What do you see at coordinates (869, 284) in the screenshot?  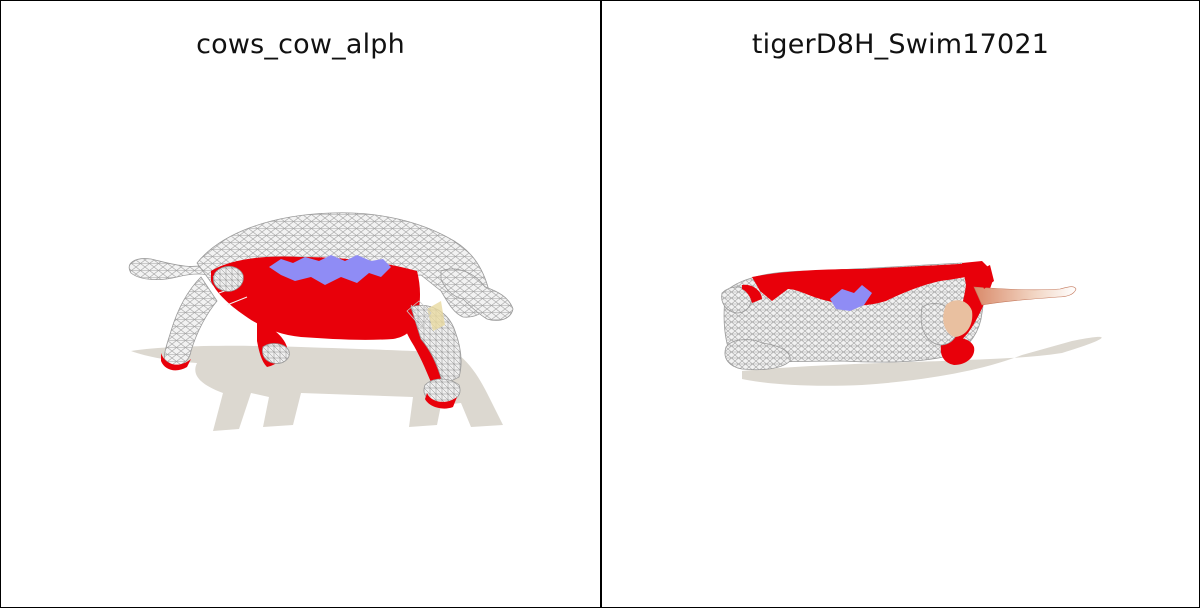 I see `tiger-body-red` at bounding box center [869, 284].